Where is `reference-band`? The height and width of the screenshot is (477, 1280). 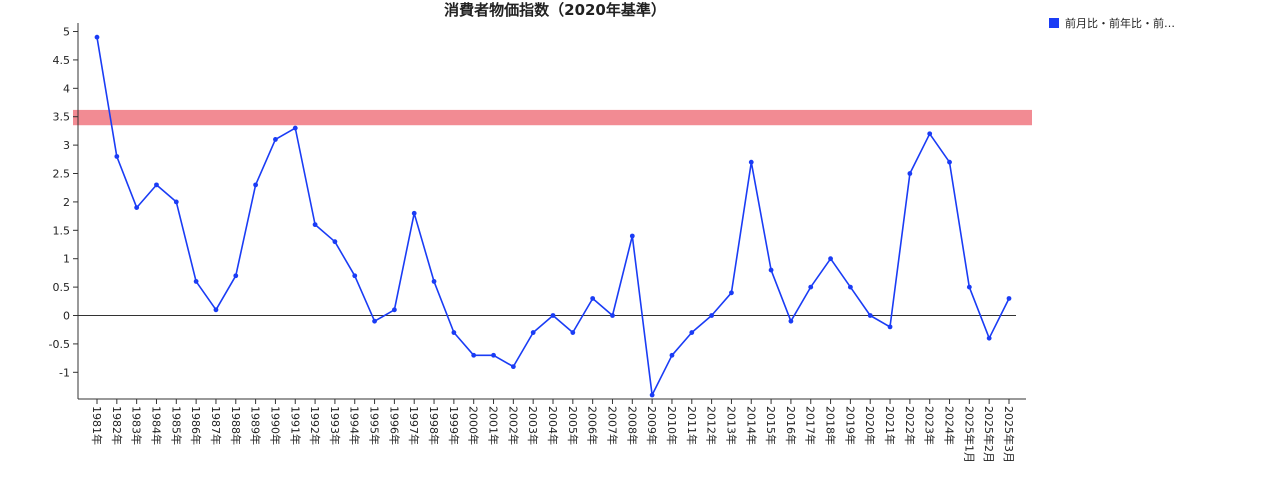
reference-band is located at coordinates (552, 117).